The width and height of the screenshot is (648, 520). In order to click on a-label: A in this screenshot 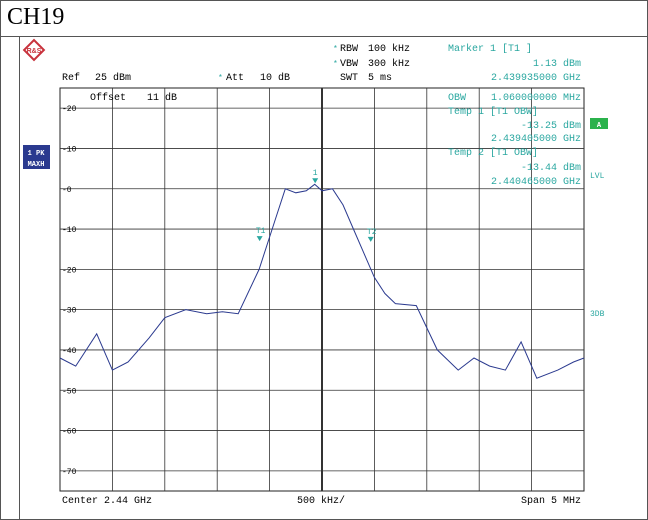, I will do `click(599, 126)`.